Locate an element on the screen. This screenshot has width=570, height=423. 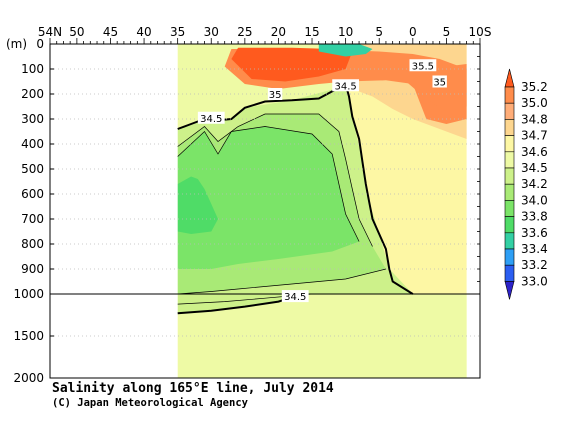
region-subtropical-core is located at coordinates (292, 64).